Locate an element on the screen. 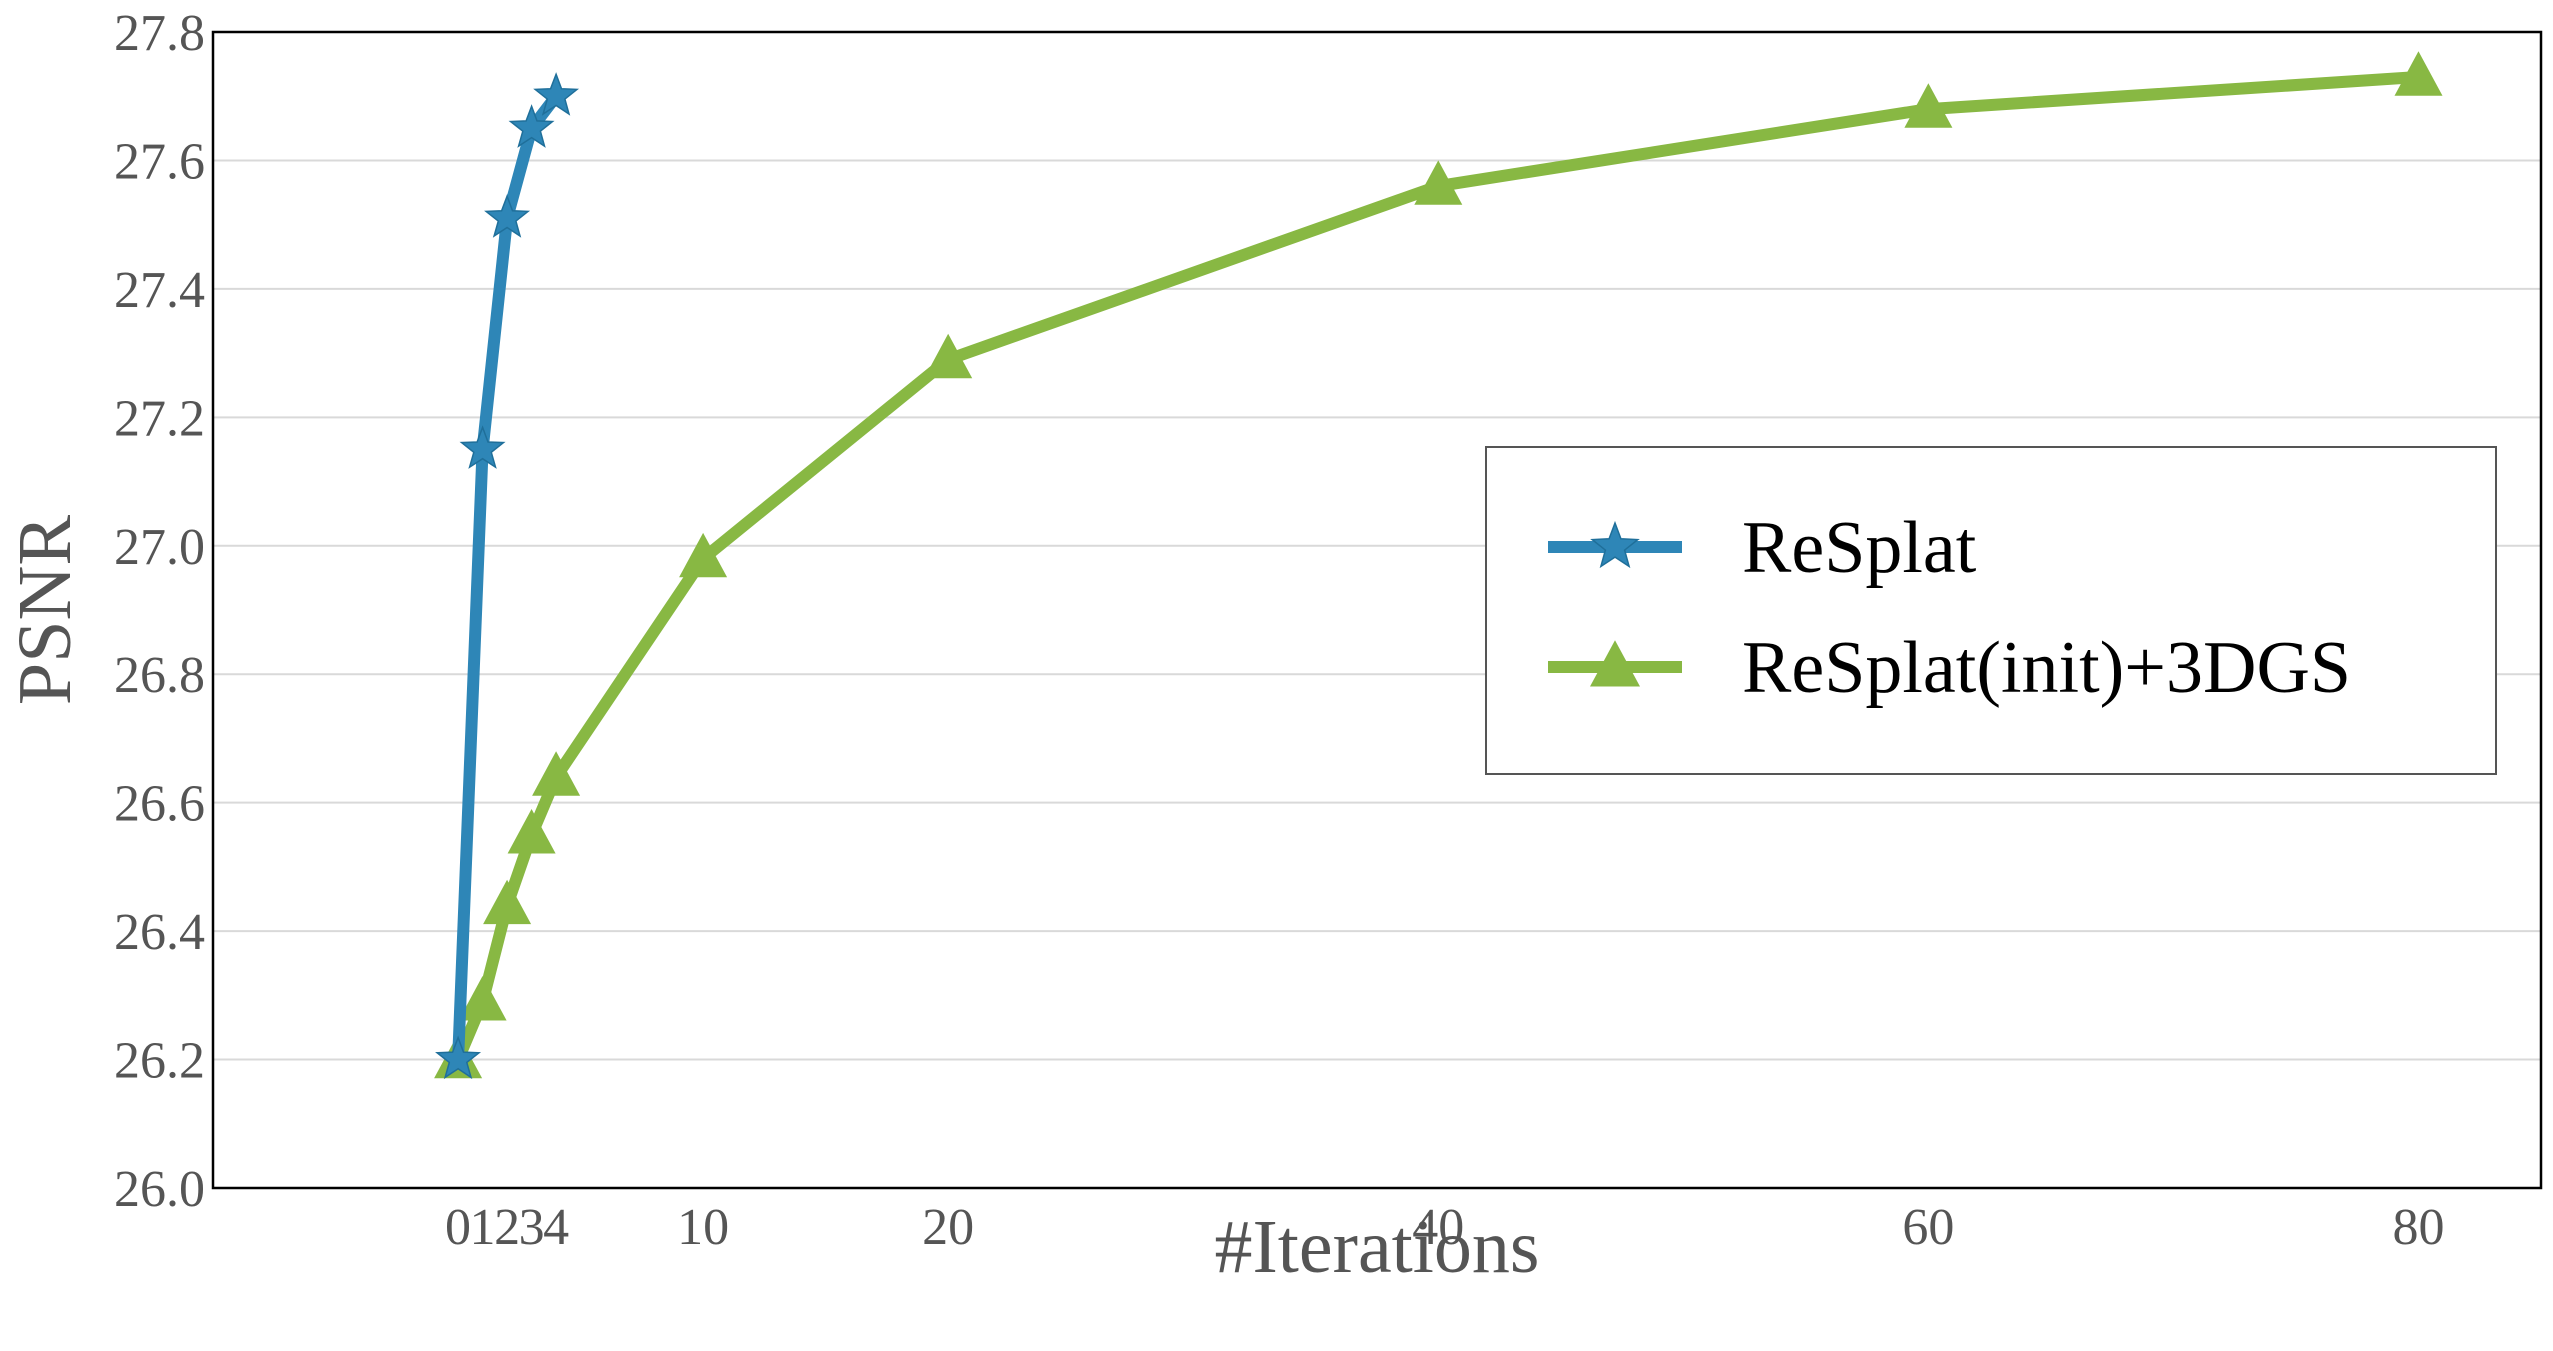 The image size is (2553, 1351). y-tick-label: 26.2 is located at coordinates (159, 1061).